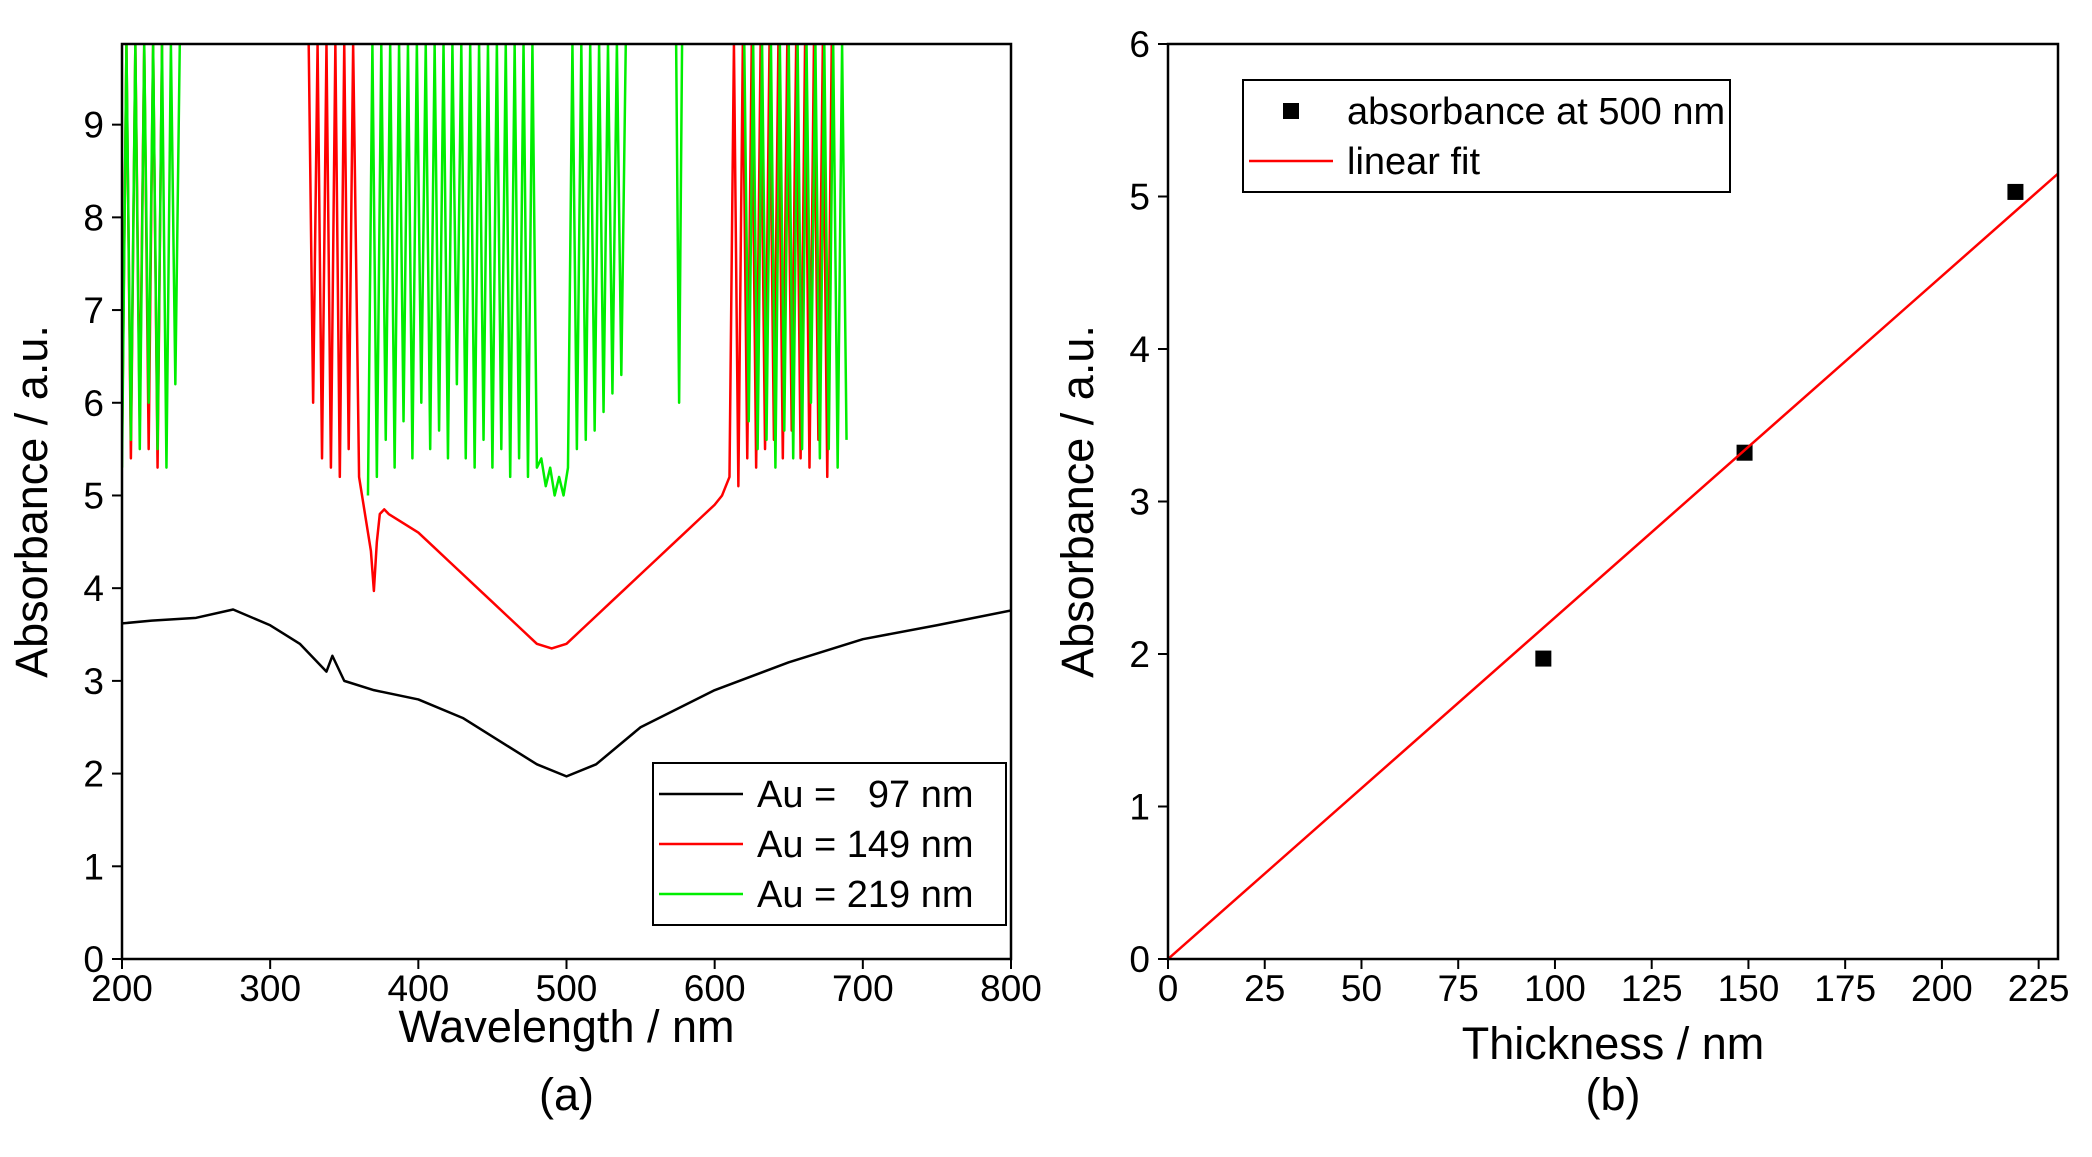 This screenshot has height=1157, width=2092. I want to click on legend: absorbance at 500 nm linear fit, so click(1486, 136).